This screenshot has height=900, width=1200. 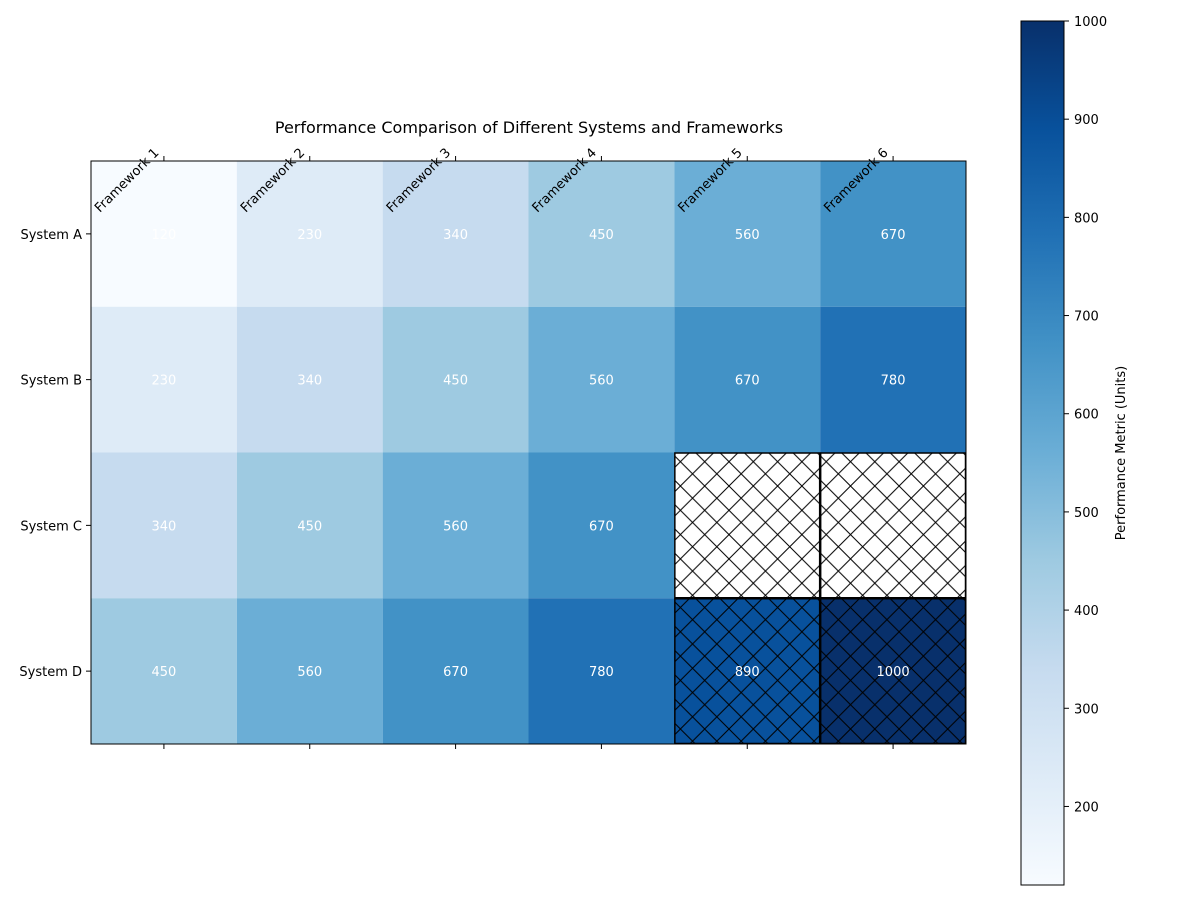 I want to click on cell-value-label: 890, so click(x=747, y=672).